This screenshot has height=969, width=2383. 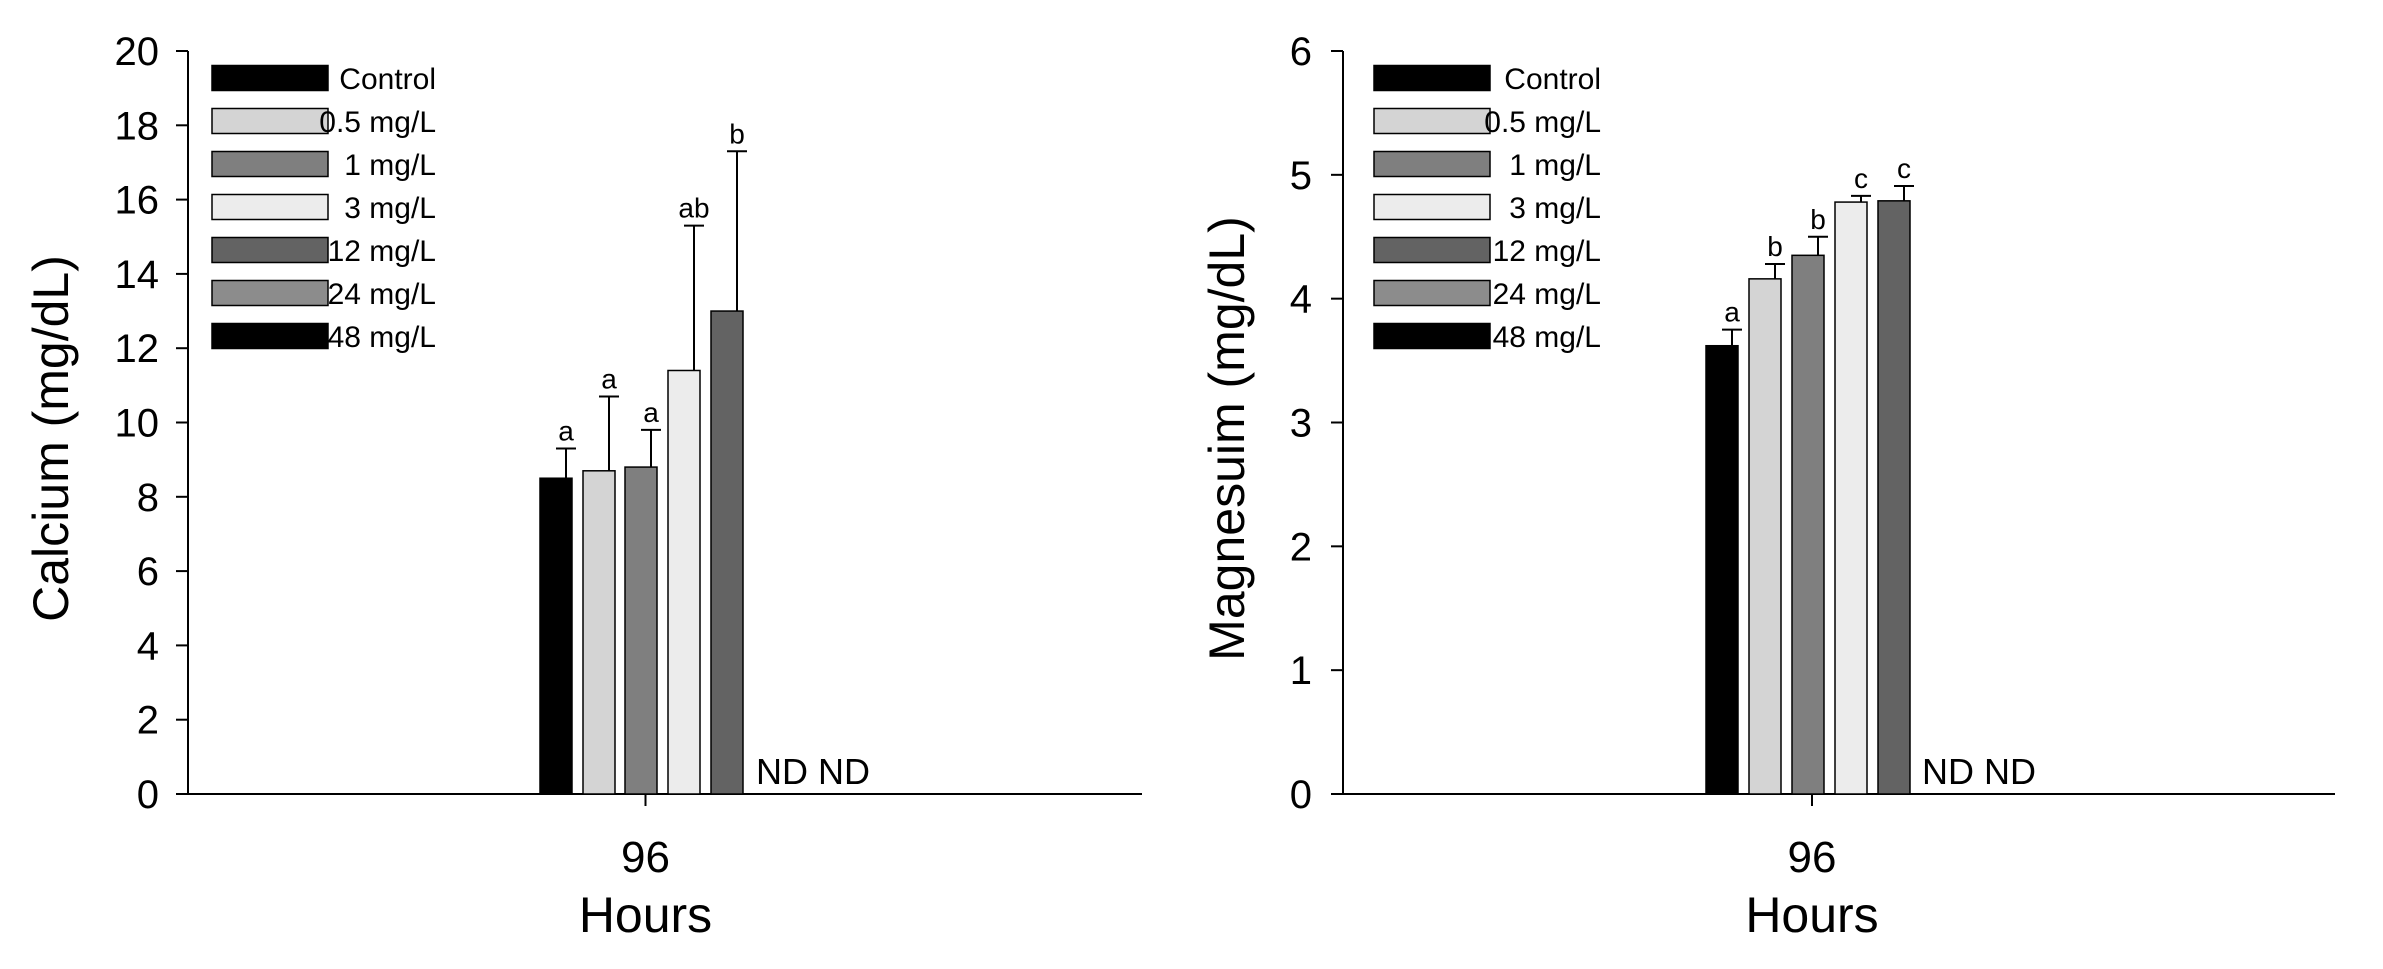 I want to click on y-tick-label: 1, so click(x=1301, y=671).